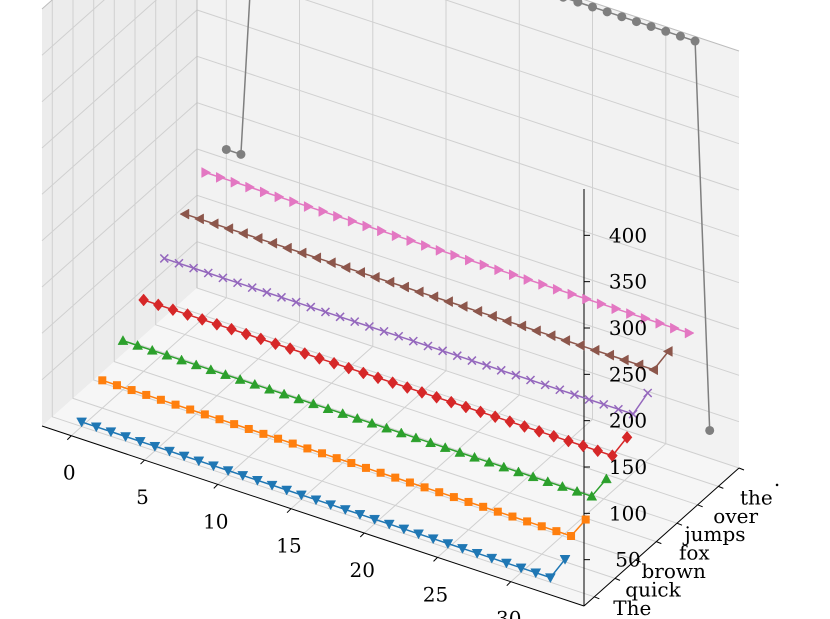 This screenshot has width=830, height=619. Describe the element at coordinates (142, 497) in the screenshot. I see `x-tick-label: 5` at that location.